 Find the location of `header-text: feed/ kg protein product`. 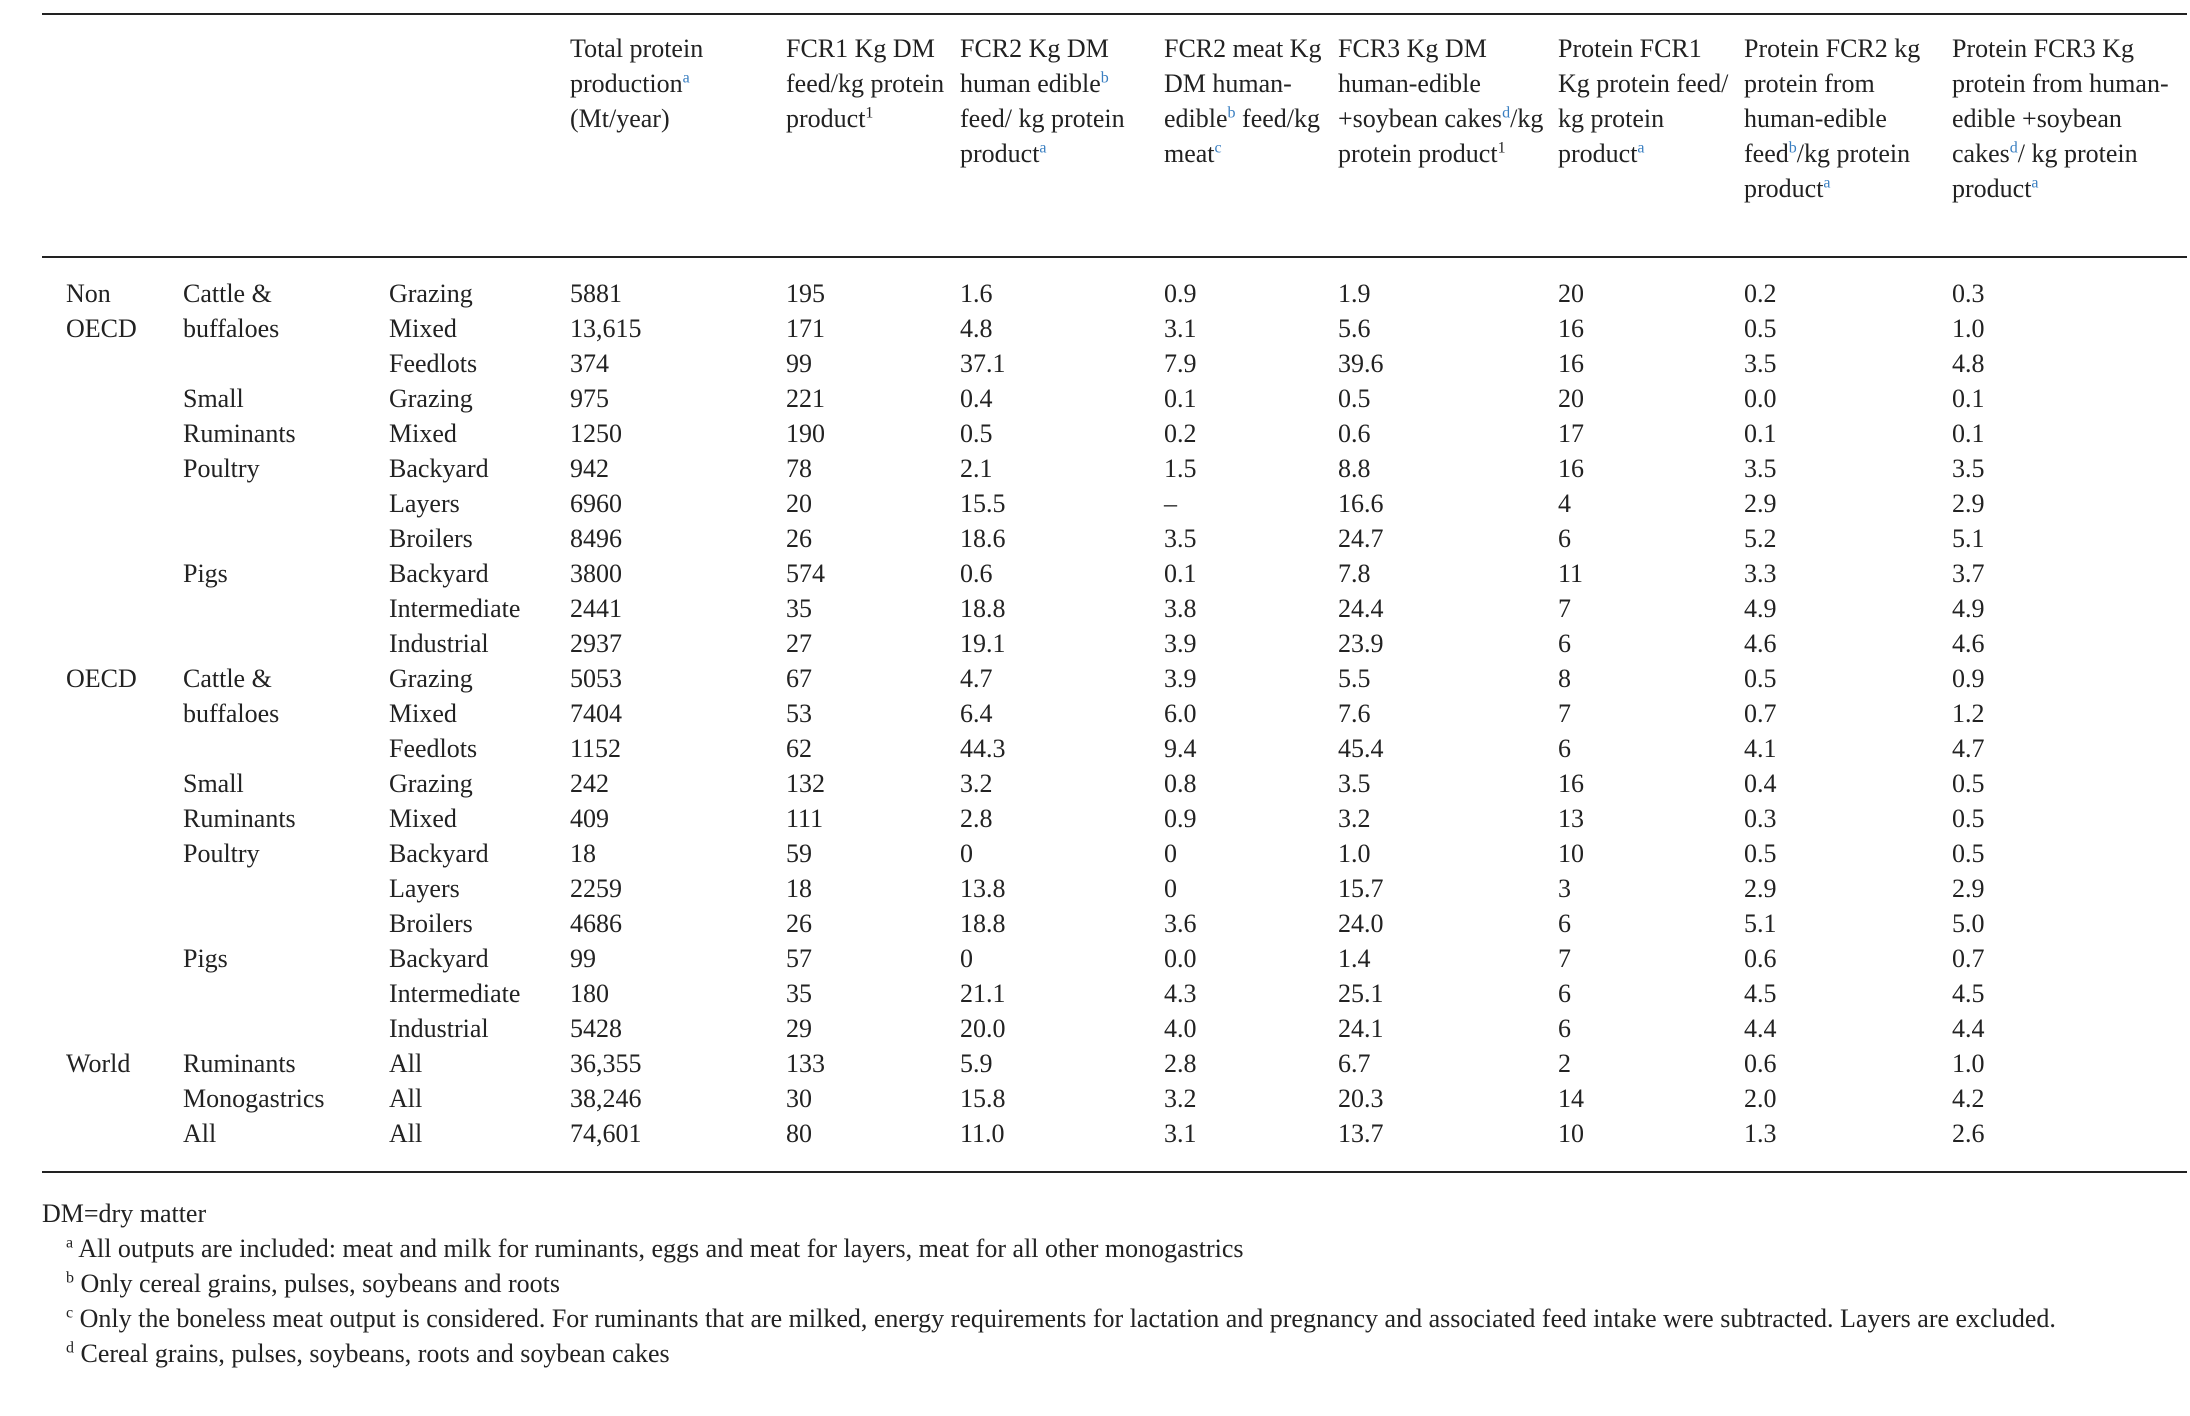

header-text: feed/ kg protein product is located at coordinates (1042, 136).